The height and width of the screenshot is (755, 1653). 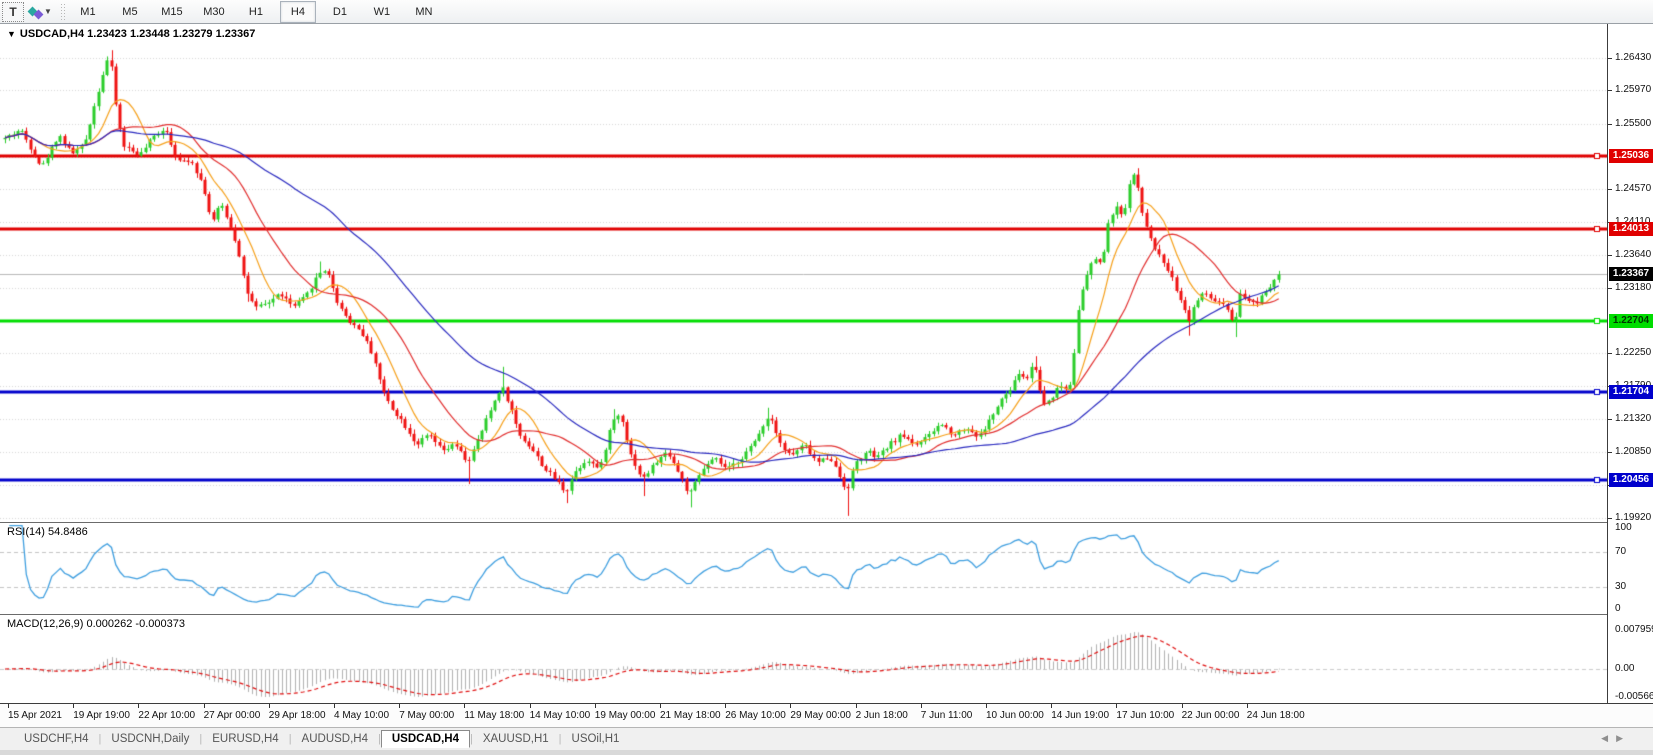 I want to click on price-axis-label: 1.19920, so click(x=1633, y=517).